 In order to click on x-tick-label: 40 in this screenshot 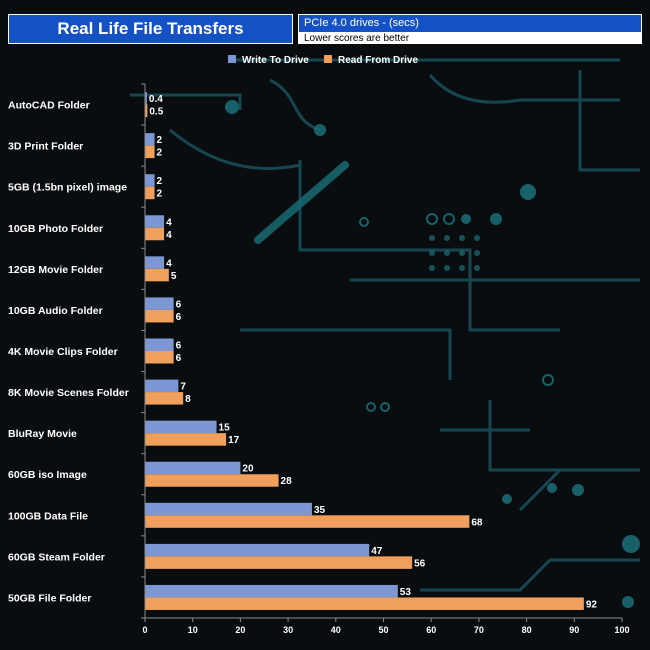, I will do `click(336, 630)`.